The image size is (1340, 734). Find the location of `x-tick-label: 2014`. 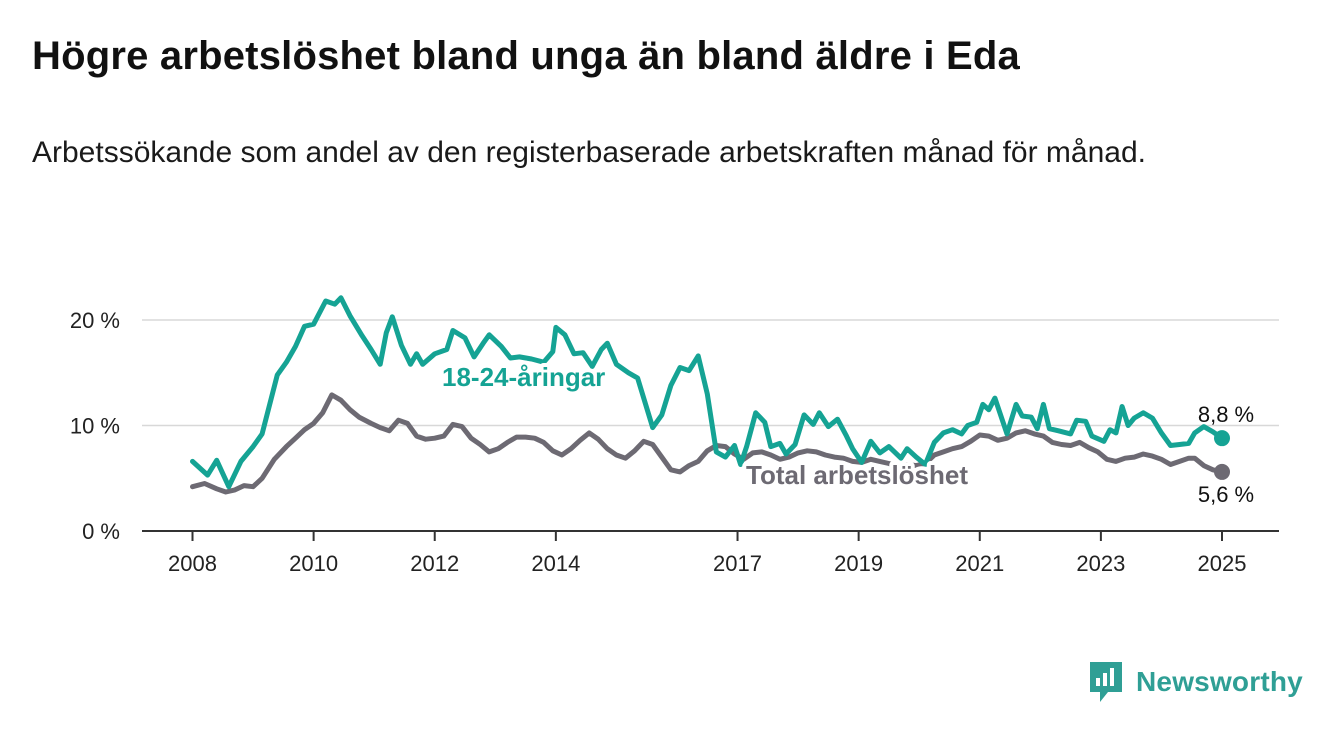

x-tick-label: 2014 is located at coordinates (555, 563).